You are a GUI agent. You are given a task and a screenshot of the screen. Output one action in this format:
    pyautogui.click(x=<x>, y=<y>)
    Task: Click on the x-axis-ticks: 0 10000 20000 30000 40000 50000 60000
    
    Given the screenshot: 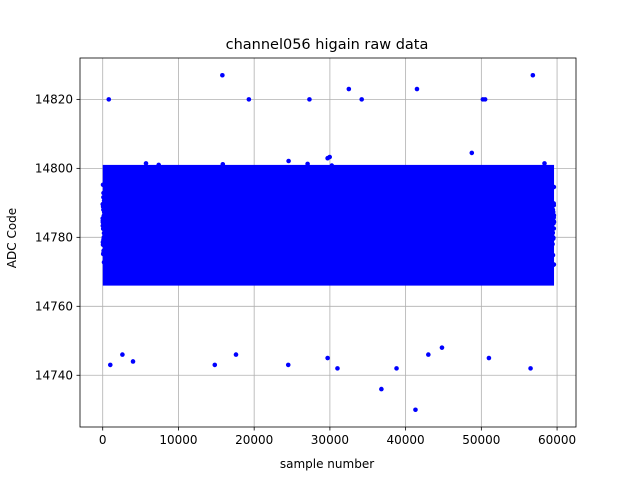 What is the action you would take?
    pyautogui.click(x=337, y=437)
    